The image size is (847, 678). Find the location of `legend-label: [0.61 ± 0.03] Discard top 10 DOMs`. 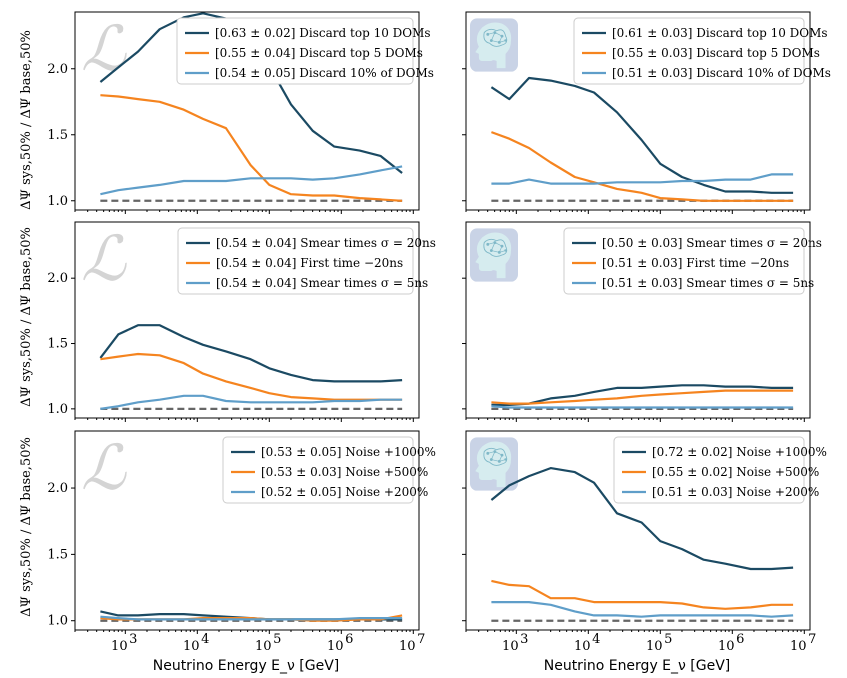

legend-label: [0.61 ± 0.03] Discard top 10 DOMs is located at coordinates (720, 33).